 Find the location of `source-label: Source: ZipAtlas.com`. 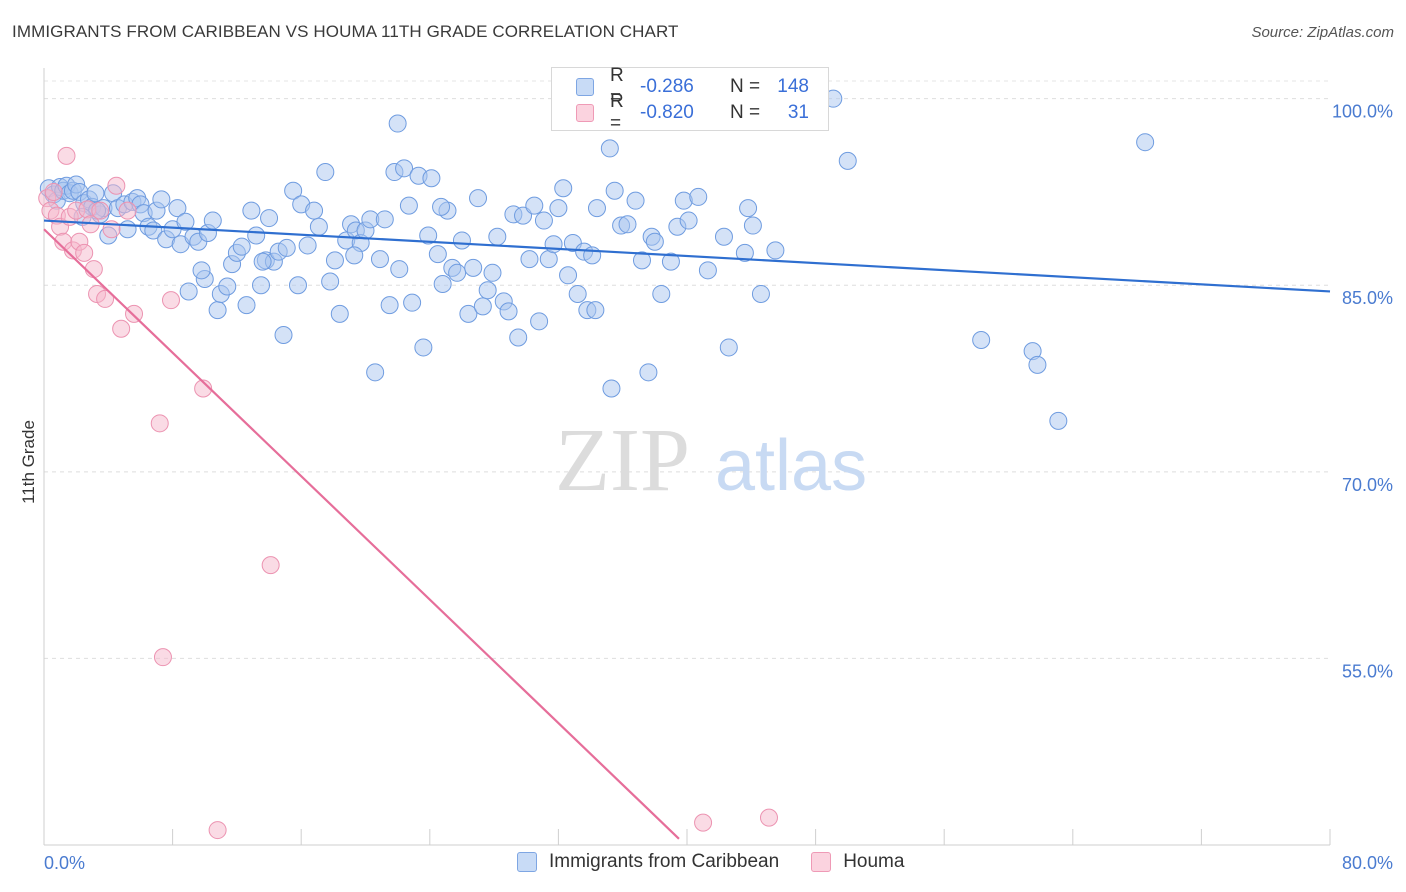

source-label: Source: ZipAtlas.com is located at coordinates (1322, 32).